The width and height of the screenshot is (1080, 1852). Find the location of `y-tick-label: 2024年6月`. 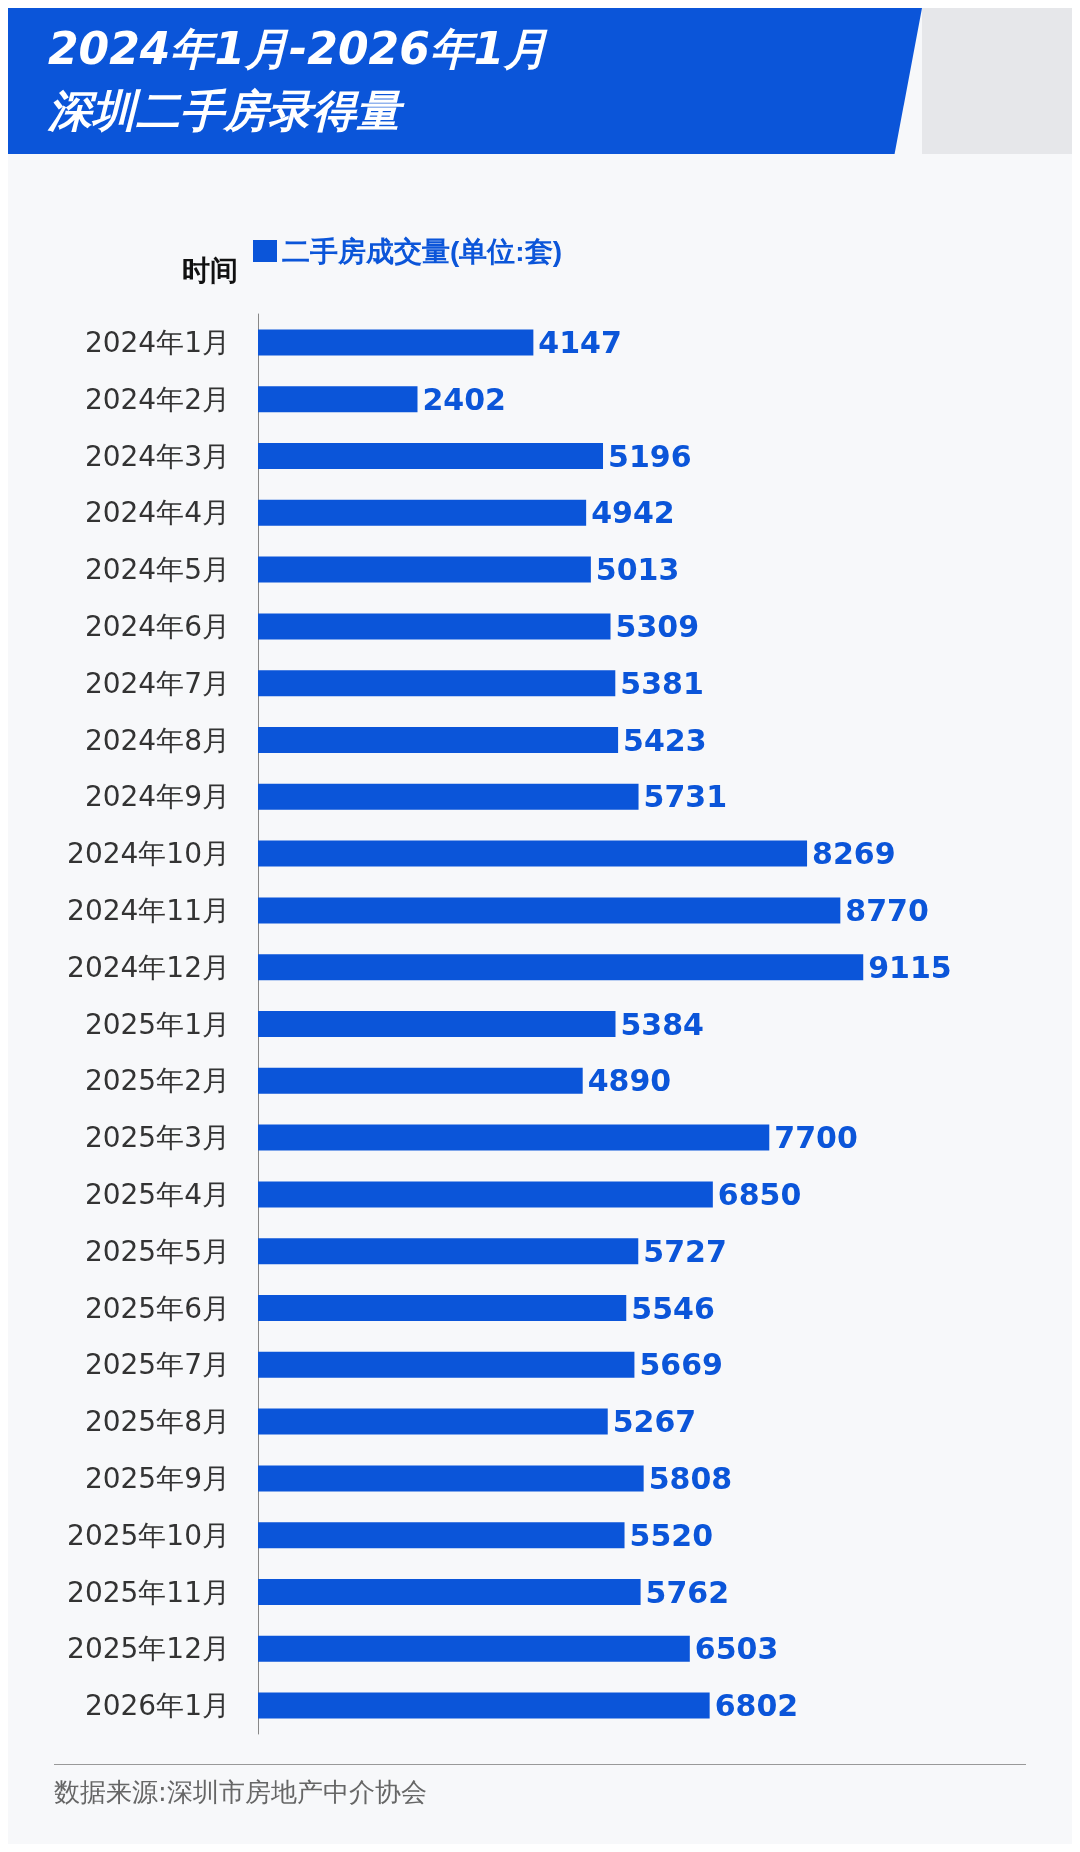

y-tick-label: 2024年6月 is located at coordinates (157, 626).